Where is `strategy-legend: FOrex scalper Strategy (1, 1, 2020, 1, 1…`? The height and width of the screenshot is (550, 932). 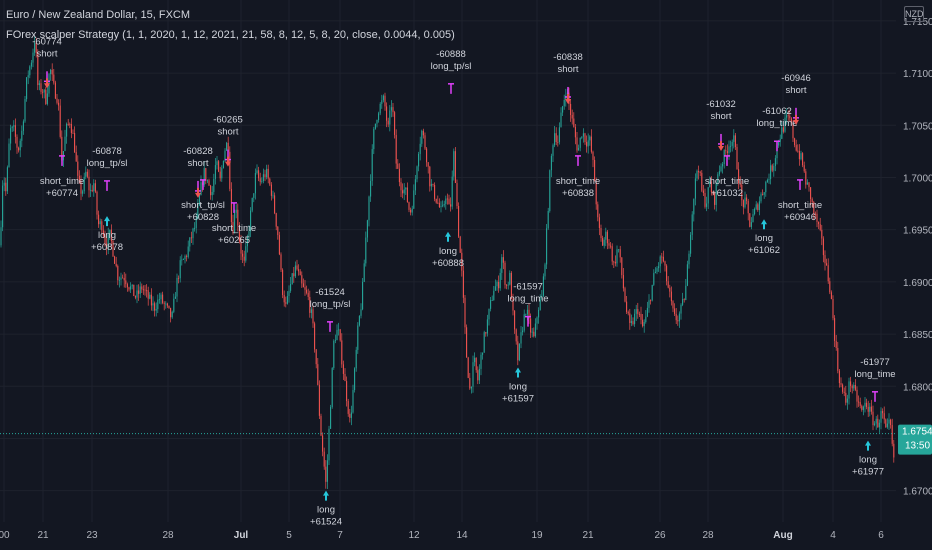
strategy-legend: FOrex scalper Strategy (1, 1, 2020, 1, 1… is located at coordinates (230, 35).